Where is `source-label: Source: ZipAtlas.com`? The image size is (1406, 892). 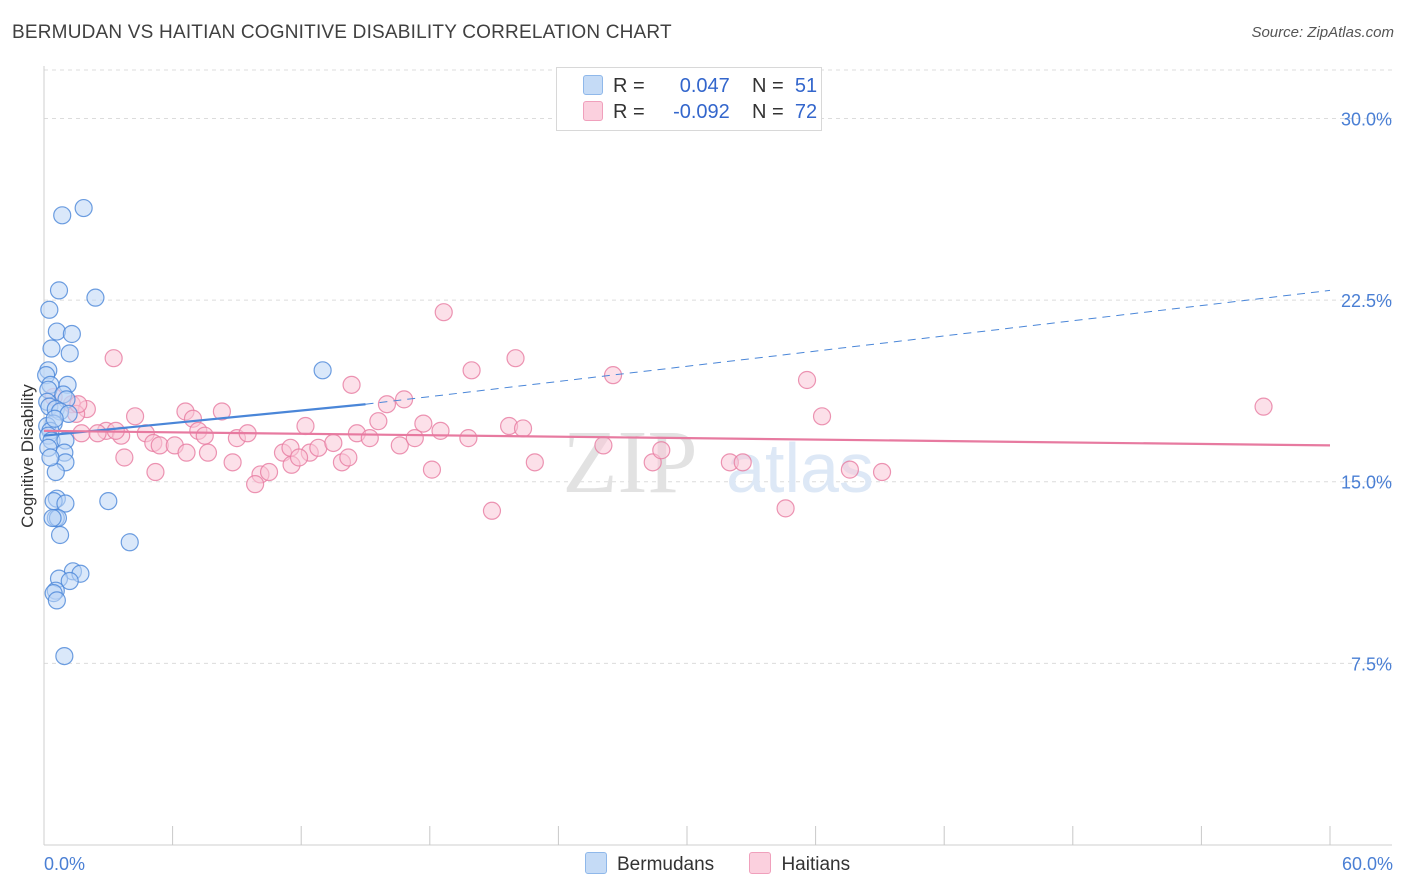
source-label: Source: ZipAtlas.com is located at coordinates (1322, 32).